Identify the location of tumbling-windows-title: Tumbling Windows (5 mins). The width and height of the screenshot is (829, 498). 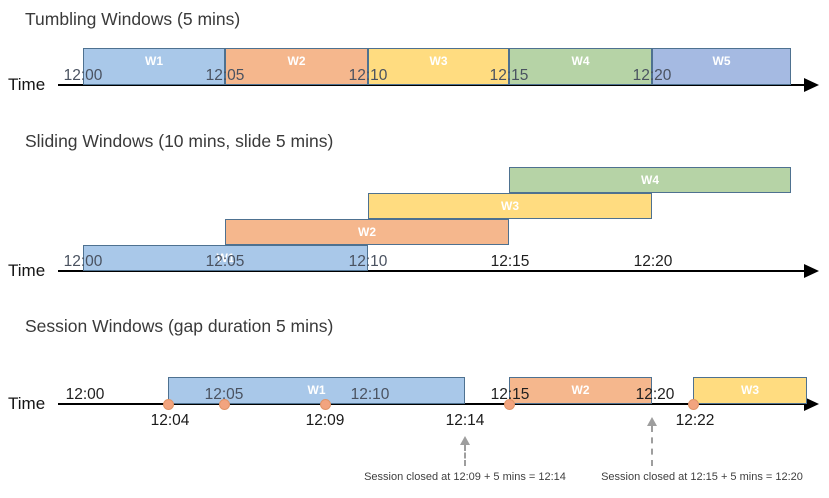
(133, 19).